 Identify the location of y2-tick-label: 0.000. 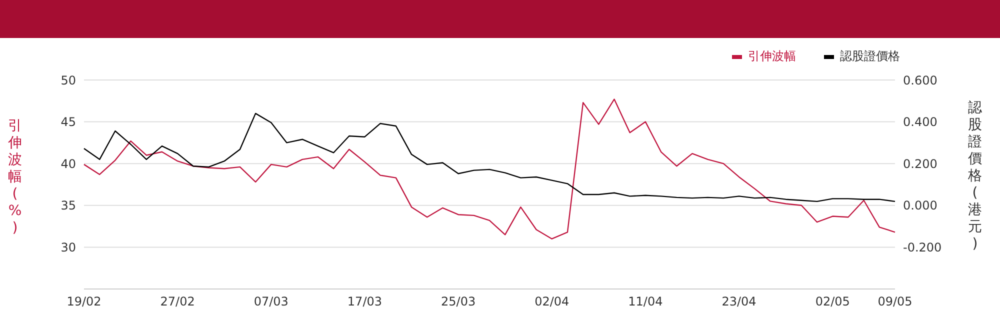
(920, 205).